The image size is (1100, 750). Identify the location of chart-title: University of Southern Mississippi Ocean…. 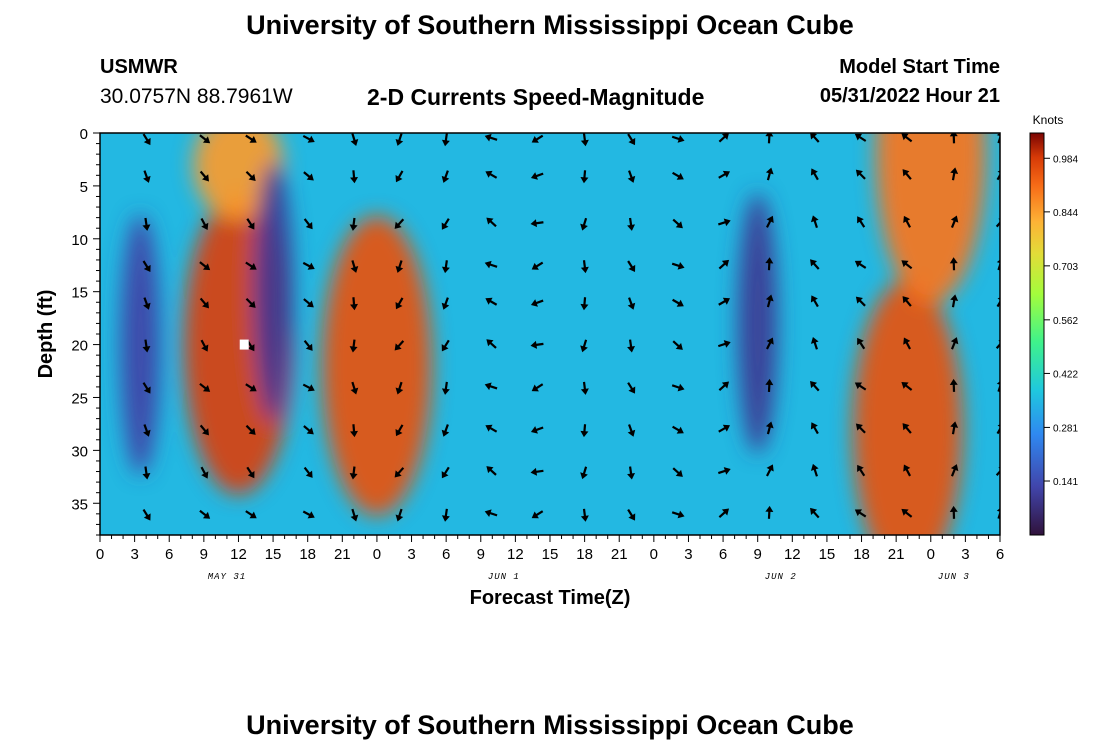
(550, 25).